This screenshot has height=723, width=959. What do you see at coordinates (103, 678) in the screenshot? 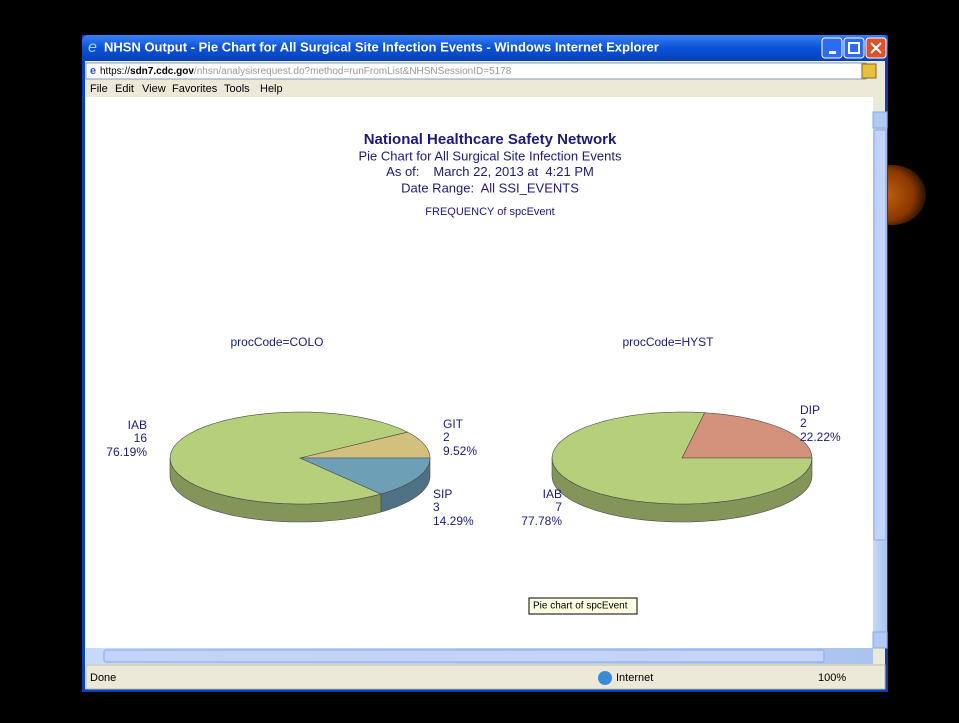
I see `status-text: Done` at bounding box center [103, 678].